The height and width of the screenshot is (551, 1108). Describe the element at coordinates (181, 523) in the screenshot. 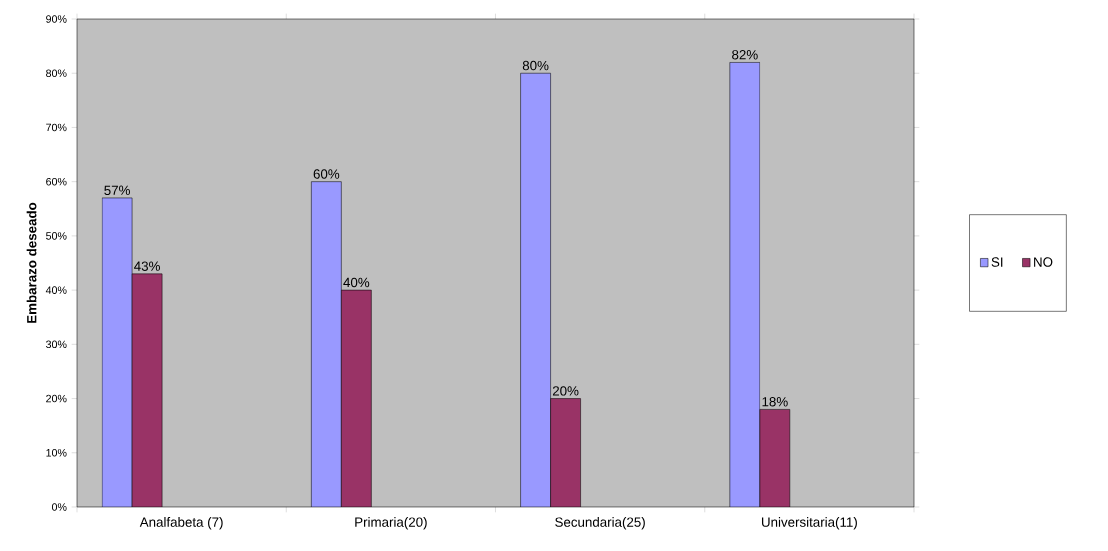

I see `x-tick-label: Analfabeta (7)` at that location.